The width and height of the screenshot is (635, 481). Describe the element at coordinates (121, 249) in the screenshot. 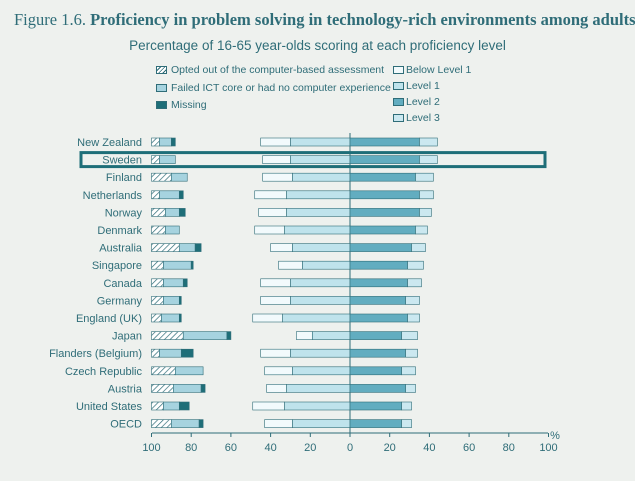

I see `category-label: Australia` at that location.